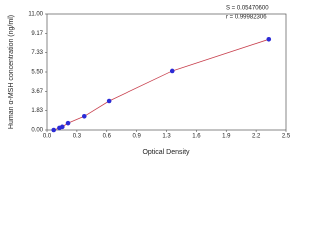 The image size is (320, 240). Describe the element at coordinates (37, 53) in the screenshot. I see `y-tick-label: 7.33` at that location.